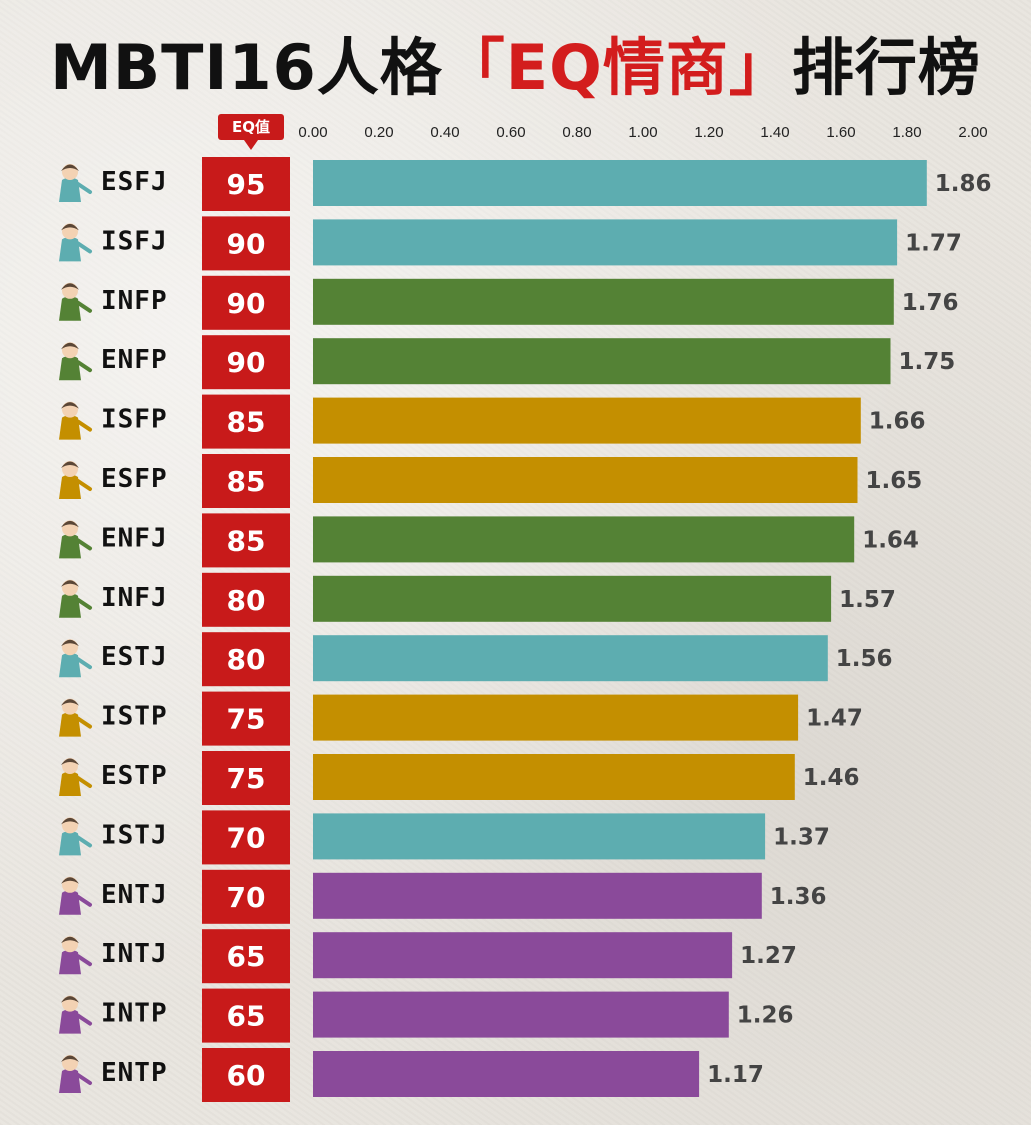  What do you see at coordinates (886, 67) in the screenshot?
I see `title-part-3: 排行榜` at bounding box center [886, 67].